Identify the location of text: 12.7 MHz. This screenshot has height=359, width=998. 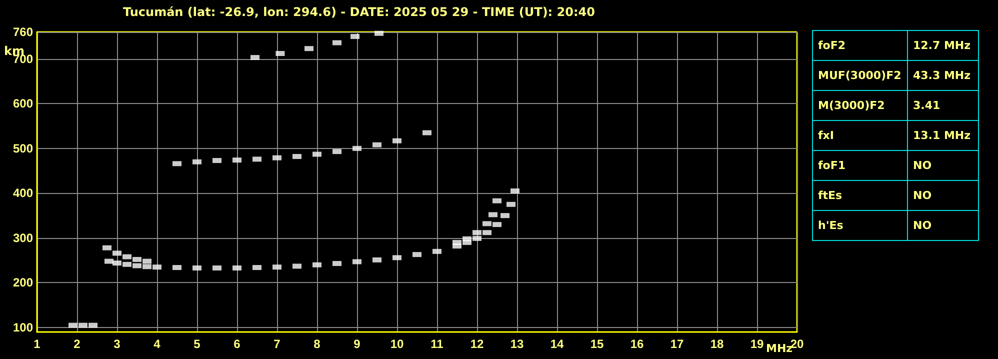
(943, 45).